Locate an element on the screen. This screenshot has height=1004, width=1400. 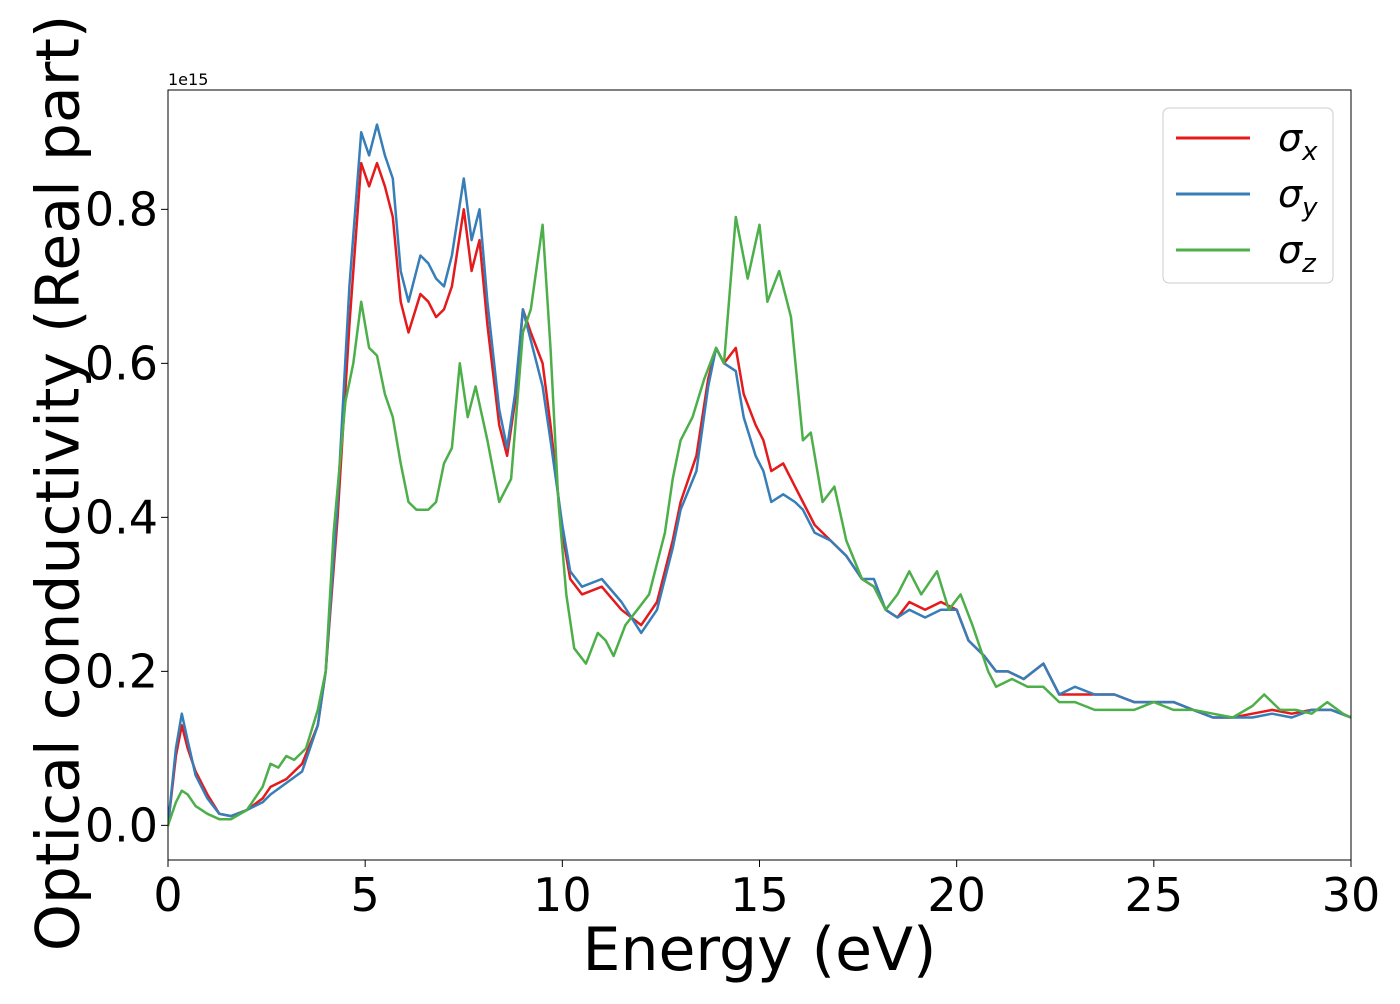
x-axis-label: Energy (eV) is located at coordinates (760, 950).